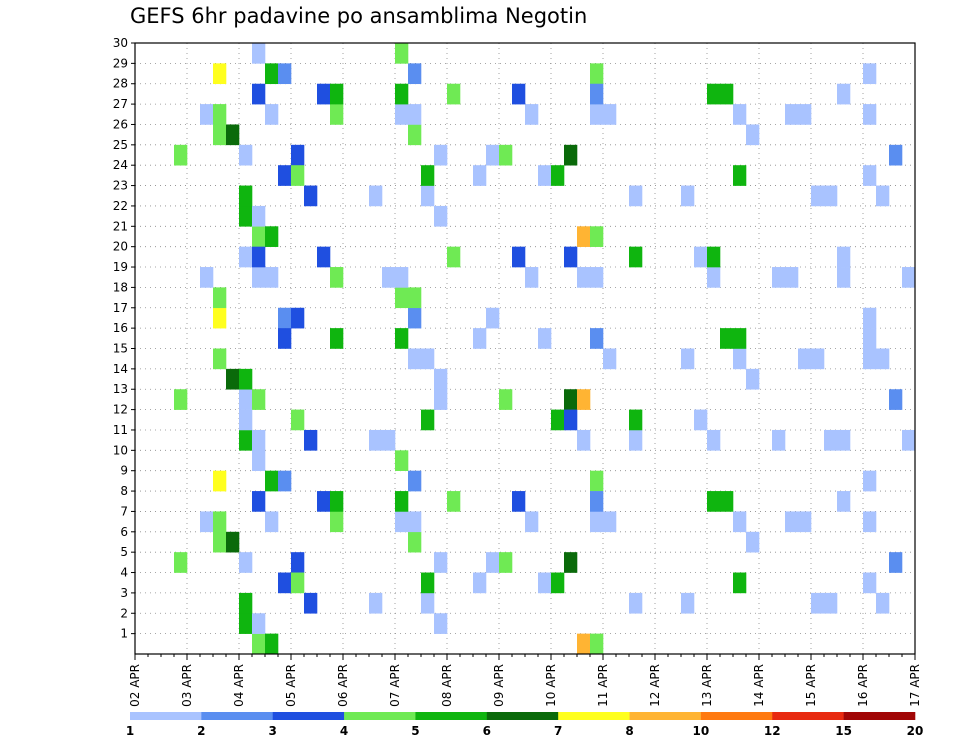  I want to click on colorbar-label: 8, so click(629, 731).